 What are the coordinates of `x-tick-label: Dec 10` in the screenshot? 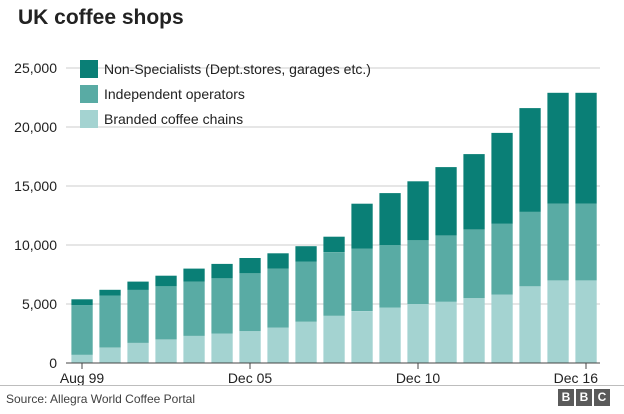 It's located at (418, 378).